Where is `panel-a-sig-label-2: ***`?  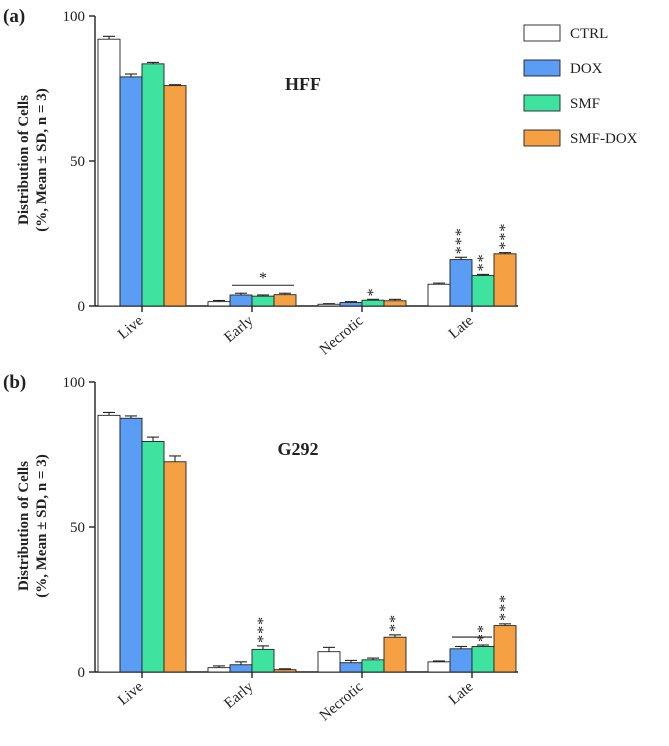
panel-a-sig-label-2: *** is located at coordinates (461, 240).